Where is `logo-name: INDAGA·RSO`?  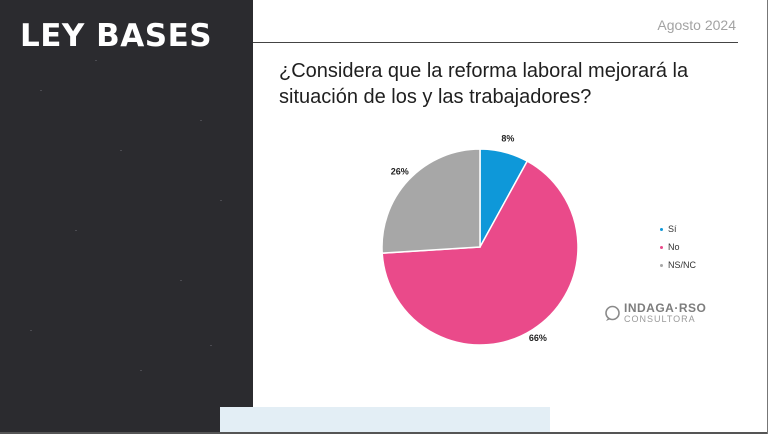
logo-name: INDAGA·RSO is located at coordinates (665, 308).